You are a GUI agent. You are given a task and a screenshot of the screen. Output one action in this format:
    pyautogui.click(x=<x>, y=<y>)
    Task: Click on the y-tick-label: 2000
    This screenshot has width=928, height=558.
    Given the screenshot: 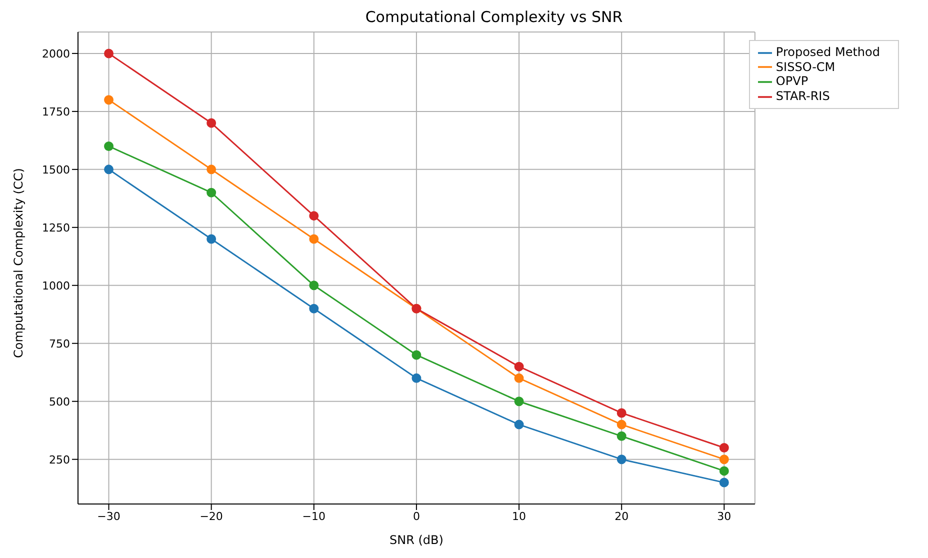 What is the action you would take?
    pyautogui.click(x=56, y=53)
    